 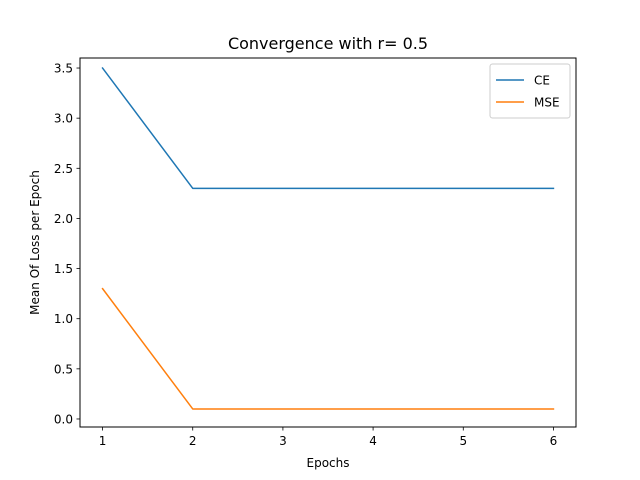 I want to click on x-tick-label: 4, so click(x=373, y=441).